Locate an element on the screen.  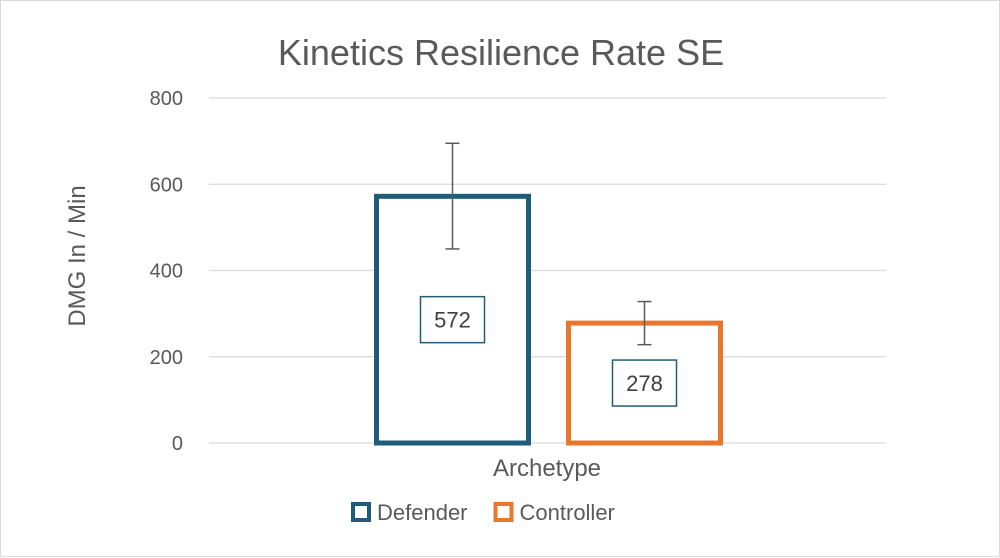
data-label-value: 278 is located at coordinates (644, 383).